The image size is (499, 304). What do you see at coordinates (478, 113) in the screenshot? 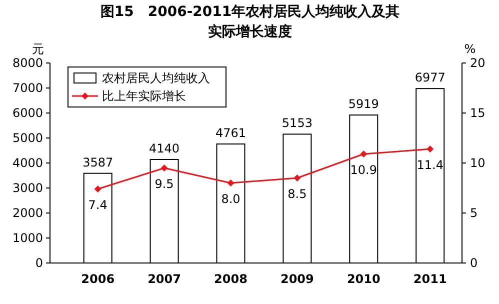
I see `y2-tick-label: 15` at bounding box center [478, 113].